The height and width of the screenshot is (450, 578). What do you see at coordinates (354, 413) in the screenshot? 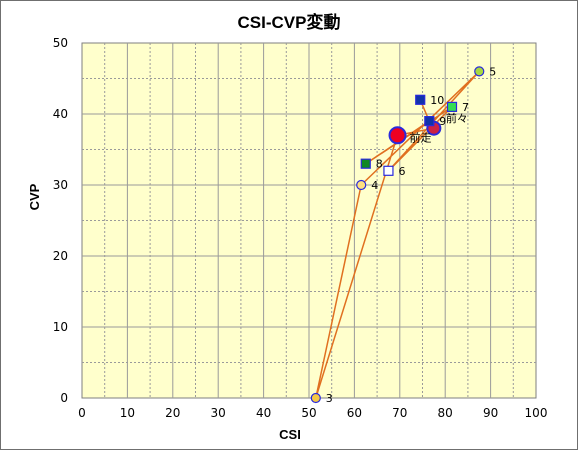
I see `x-tick-label: 60` at bounding box center [354, 413].